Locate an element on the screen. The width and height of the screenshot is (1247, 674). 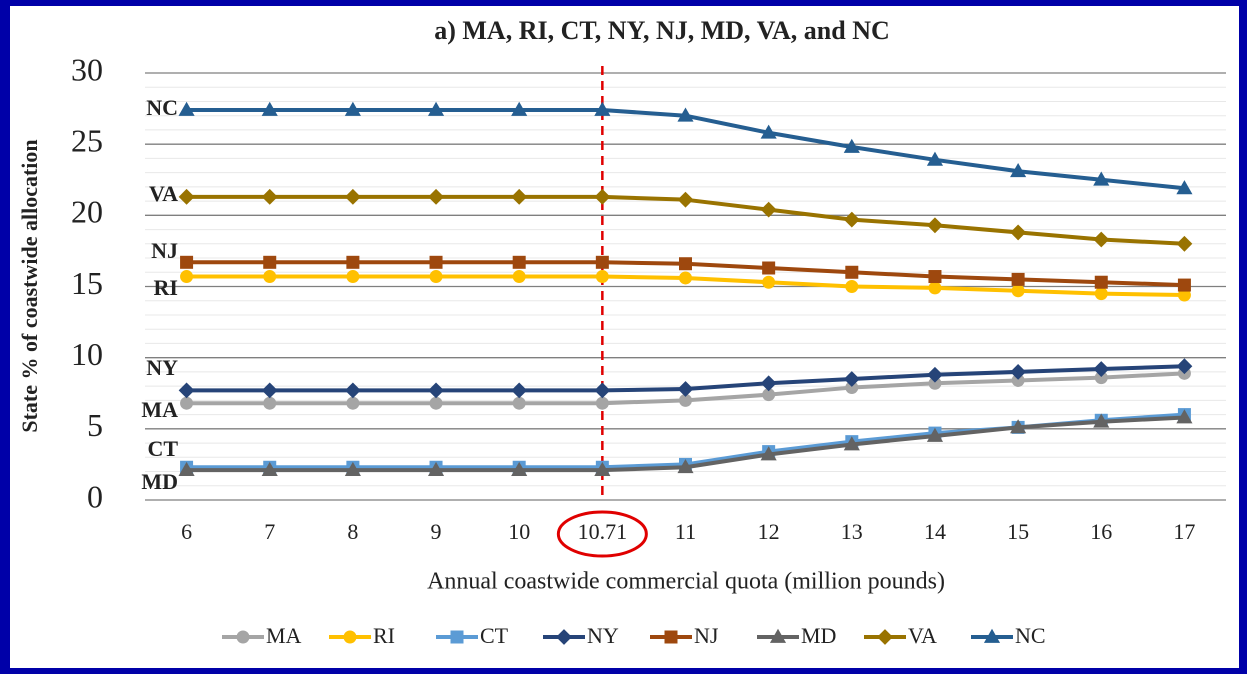
x-tick-label: 7 is located at coordinates (269, 531).